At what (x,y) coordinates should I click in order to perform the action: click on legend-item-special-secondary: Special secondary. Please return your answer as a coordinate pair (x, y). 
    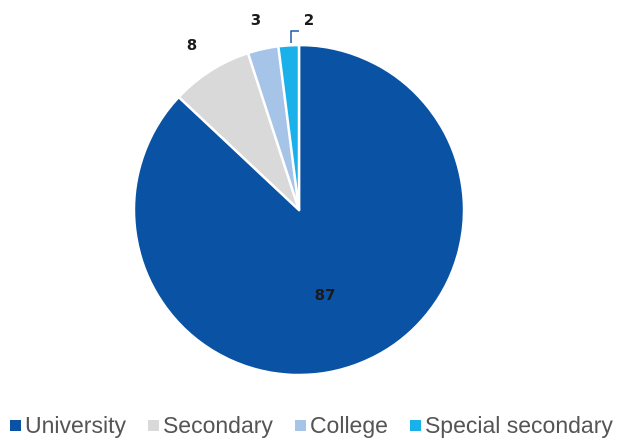
    Looking at the image, I should click on (511, 425).